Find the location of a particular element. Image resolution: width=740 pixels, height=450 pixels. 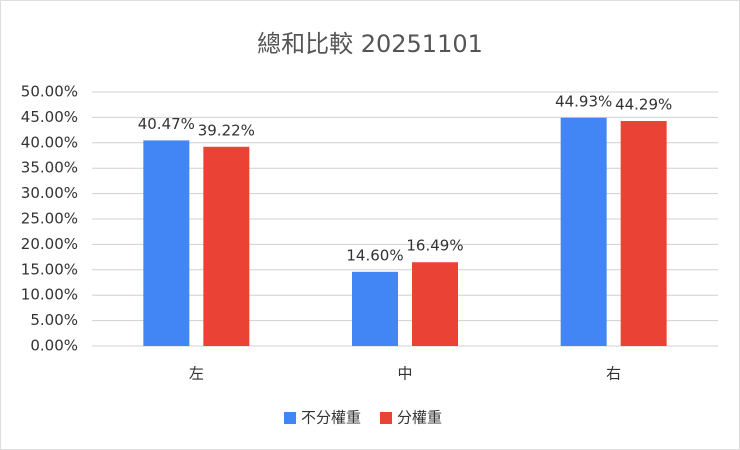

y-tick-label: 45.00% is located at coordinates (49, 117).